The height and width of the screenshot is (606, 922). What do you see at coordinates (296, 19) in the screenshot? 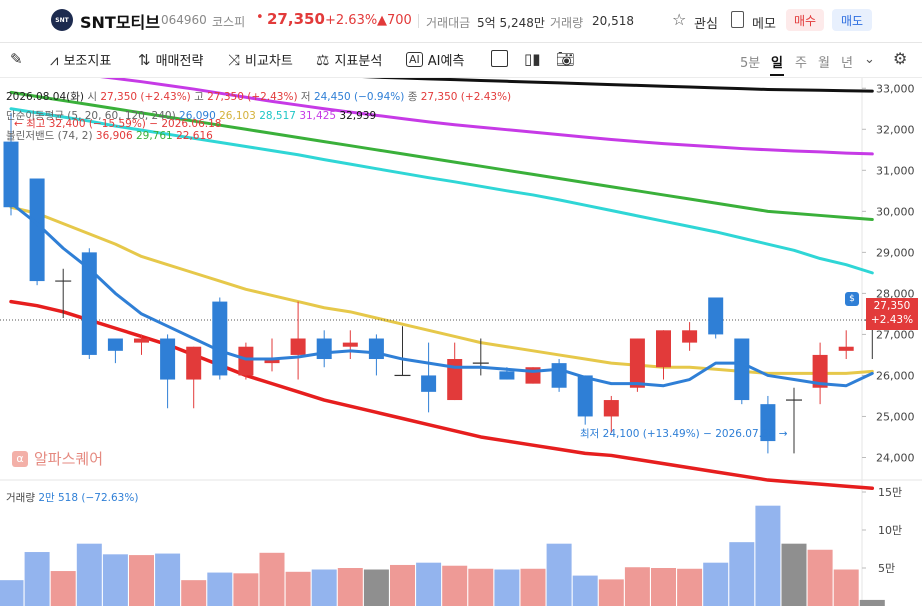
I see `current-price: 27,350` at bounding box center [296, 19].